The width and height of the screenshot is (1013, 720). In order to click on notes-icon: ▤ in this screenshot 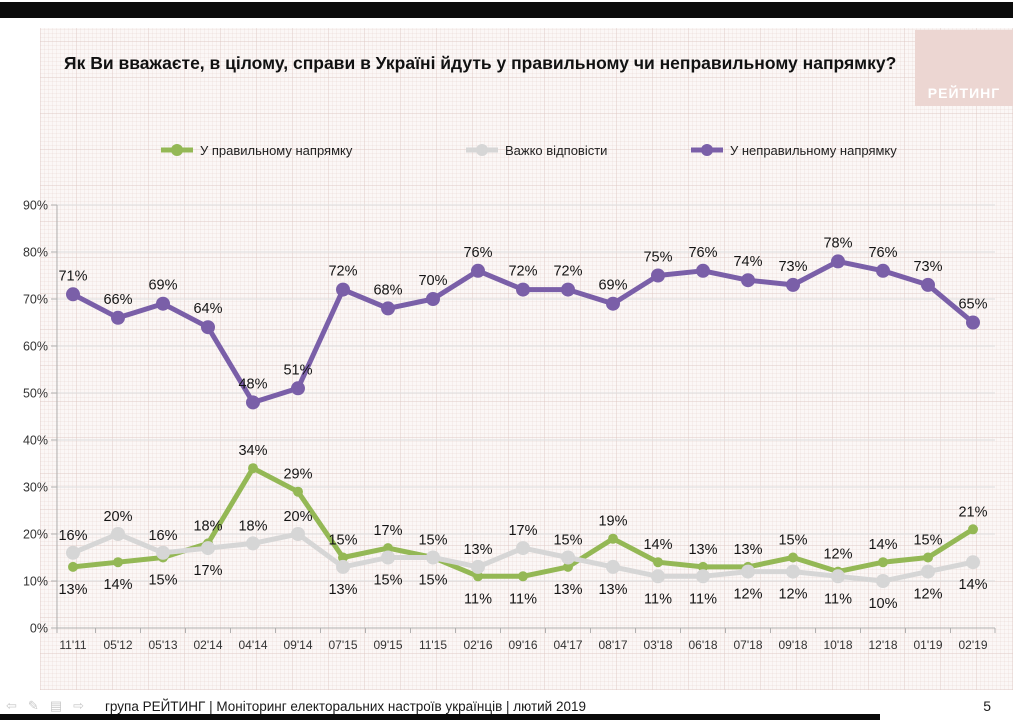, I will do `click(56, 705)`.